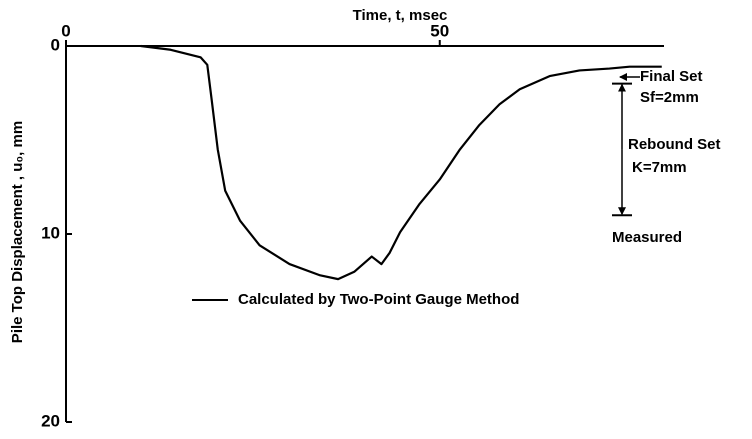 This screenshot has height=439, width=752. I want to click on annotation: Sf=2mm, so click(669, 97).